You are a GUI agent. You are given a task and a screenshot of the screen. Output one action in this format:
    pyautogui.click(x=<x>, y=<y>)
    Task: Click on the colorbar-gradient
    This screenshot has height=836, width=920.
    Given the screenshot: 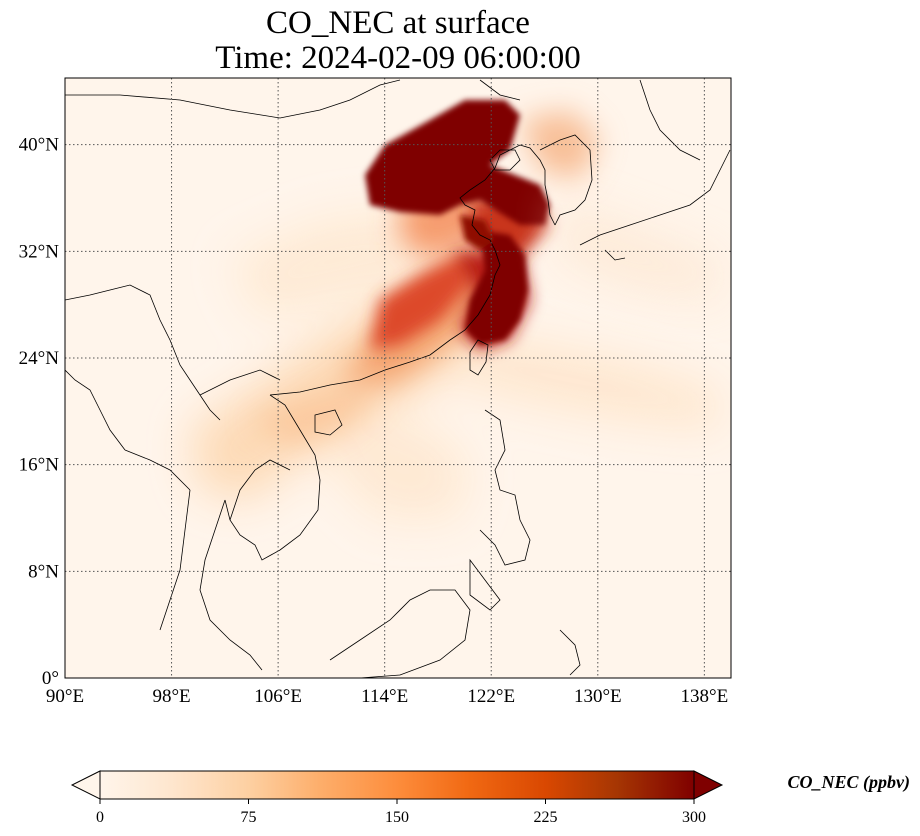 What is the action you would take?
    pyautogui.click(x=397, y=785)
    